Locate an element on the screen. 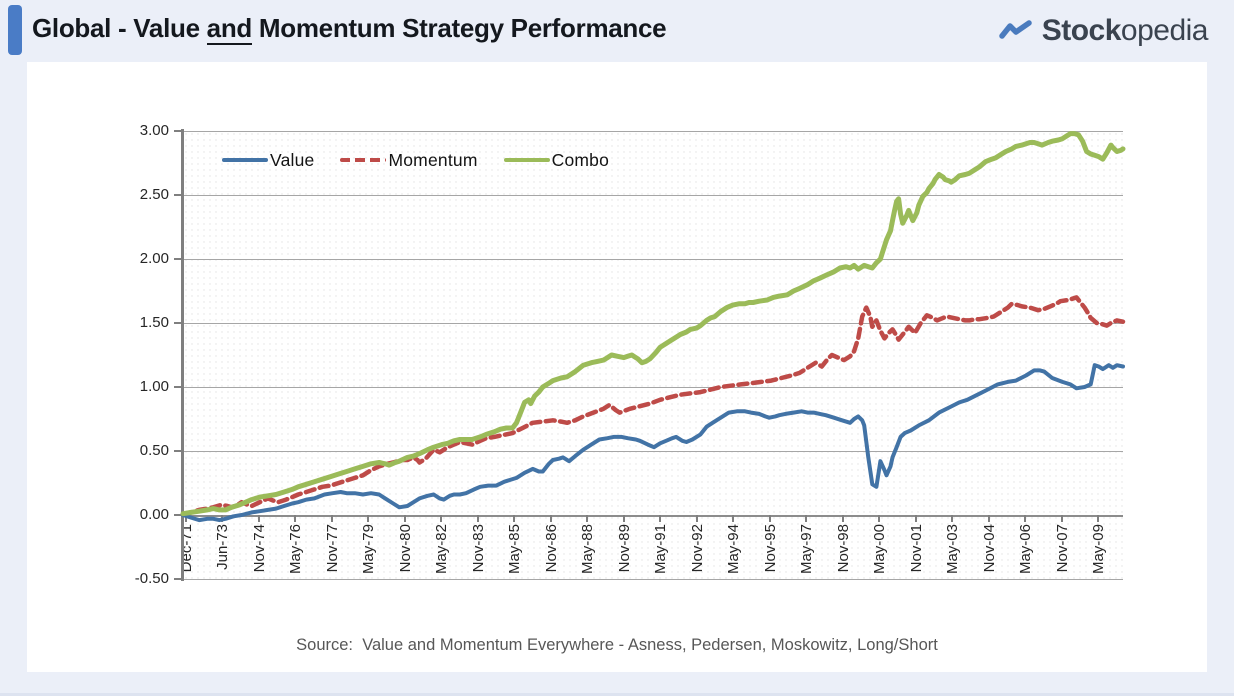 The width and height of the screenshot is (1234, 696). y-tick-label: 2.00 is located at coordinates (154, 258).